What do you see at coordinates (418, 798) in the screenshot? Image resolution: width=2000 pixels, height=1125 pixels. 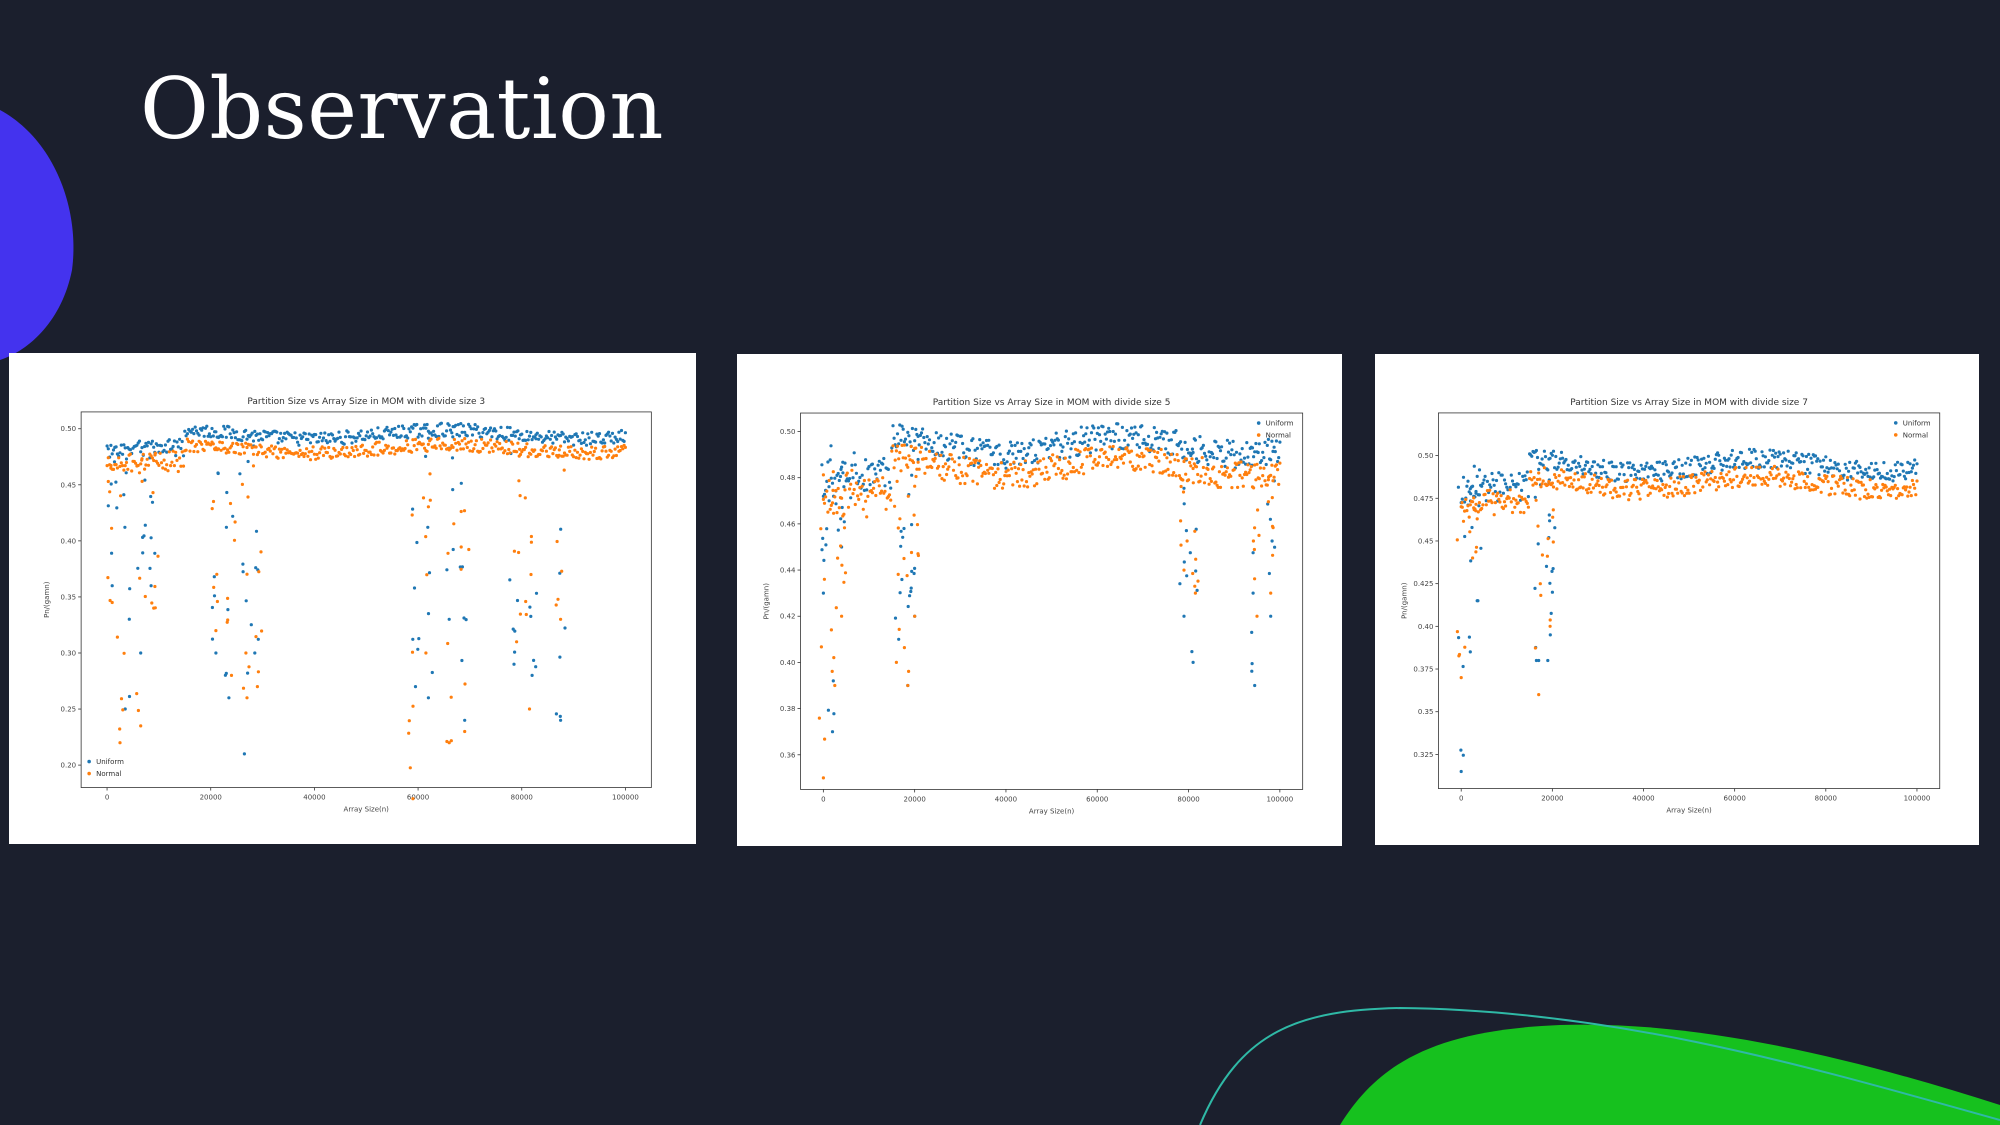 I see `x-tick-label: 60000` at bounding box center [418, 798].